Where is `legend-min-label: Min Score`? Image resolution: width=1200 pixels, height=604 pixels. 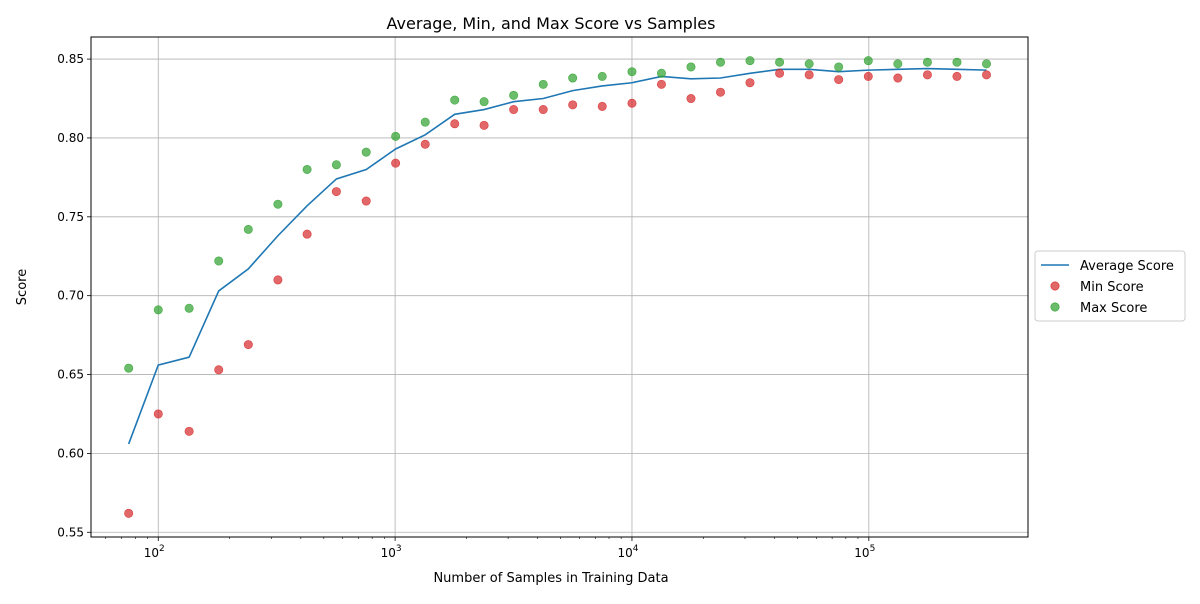
legend-min-label: Min Score is located at coordinates (1112, 287).